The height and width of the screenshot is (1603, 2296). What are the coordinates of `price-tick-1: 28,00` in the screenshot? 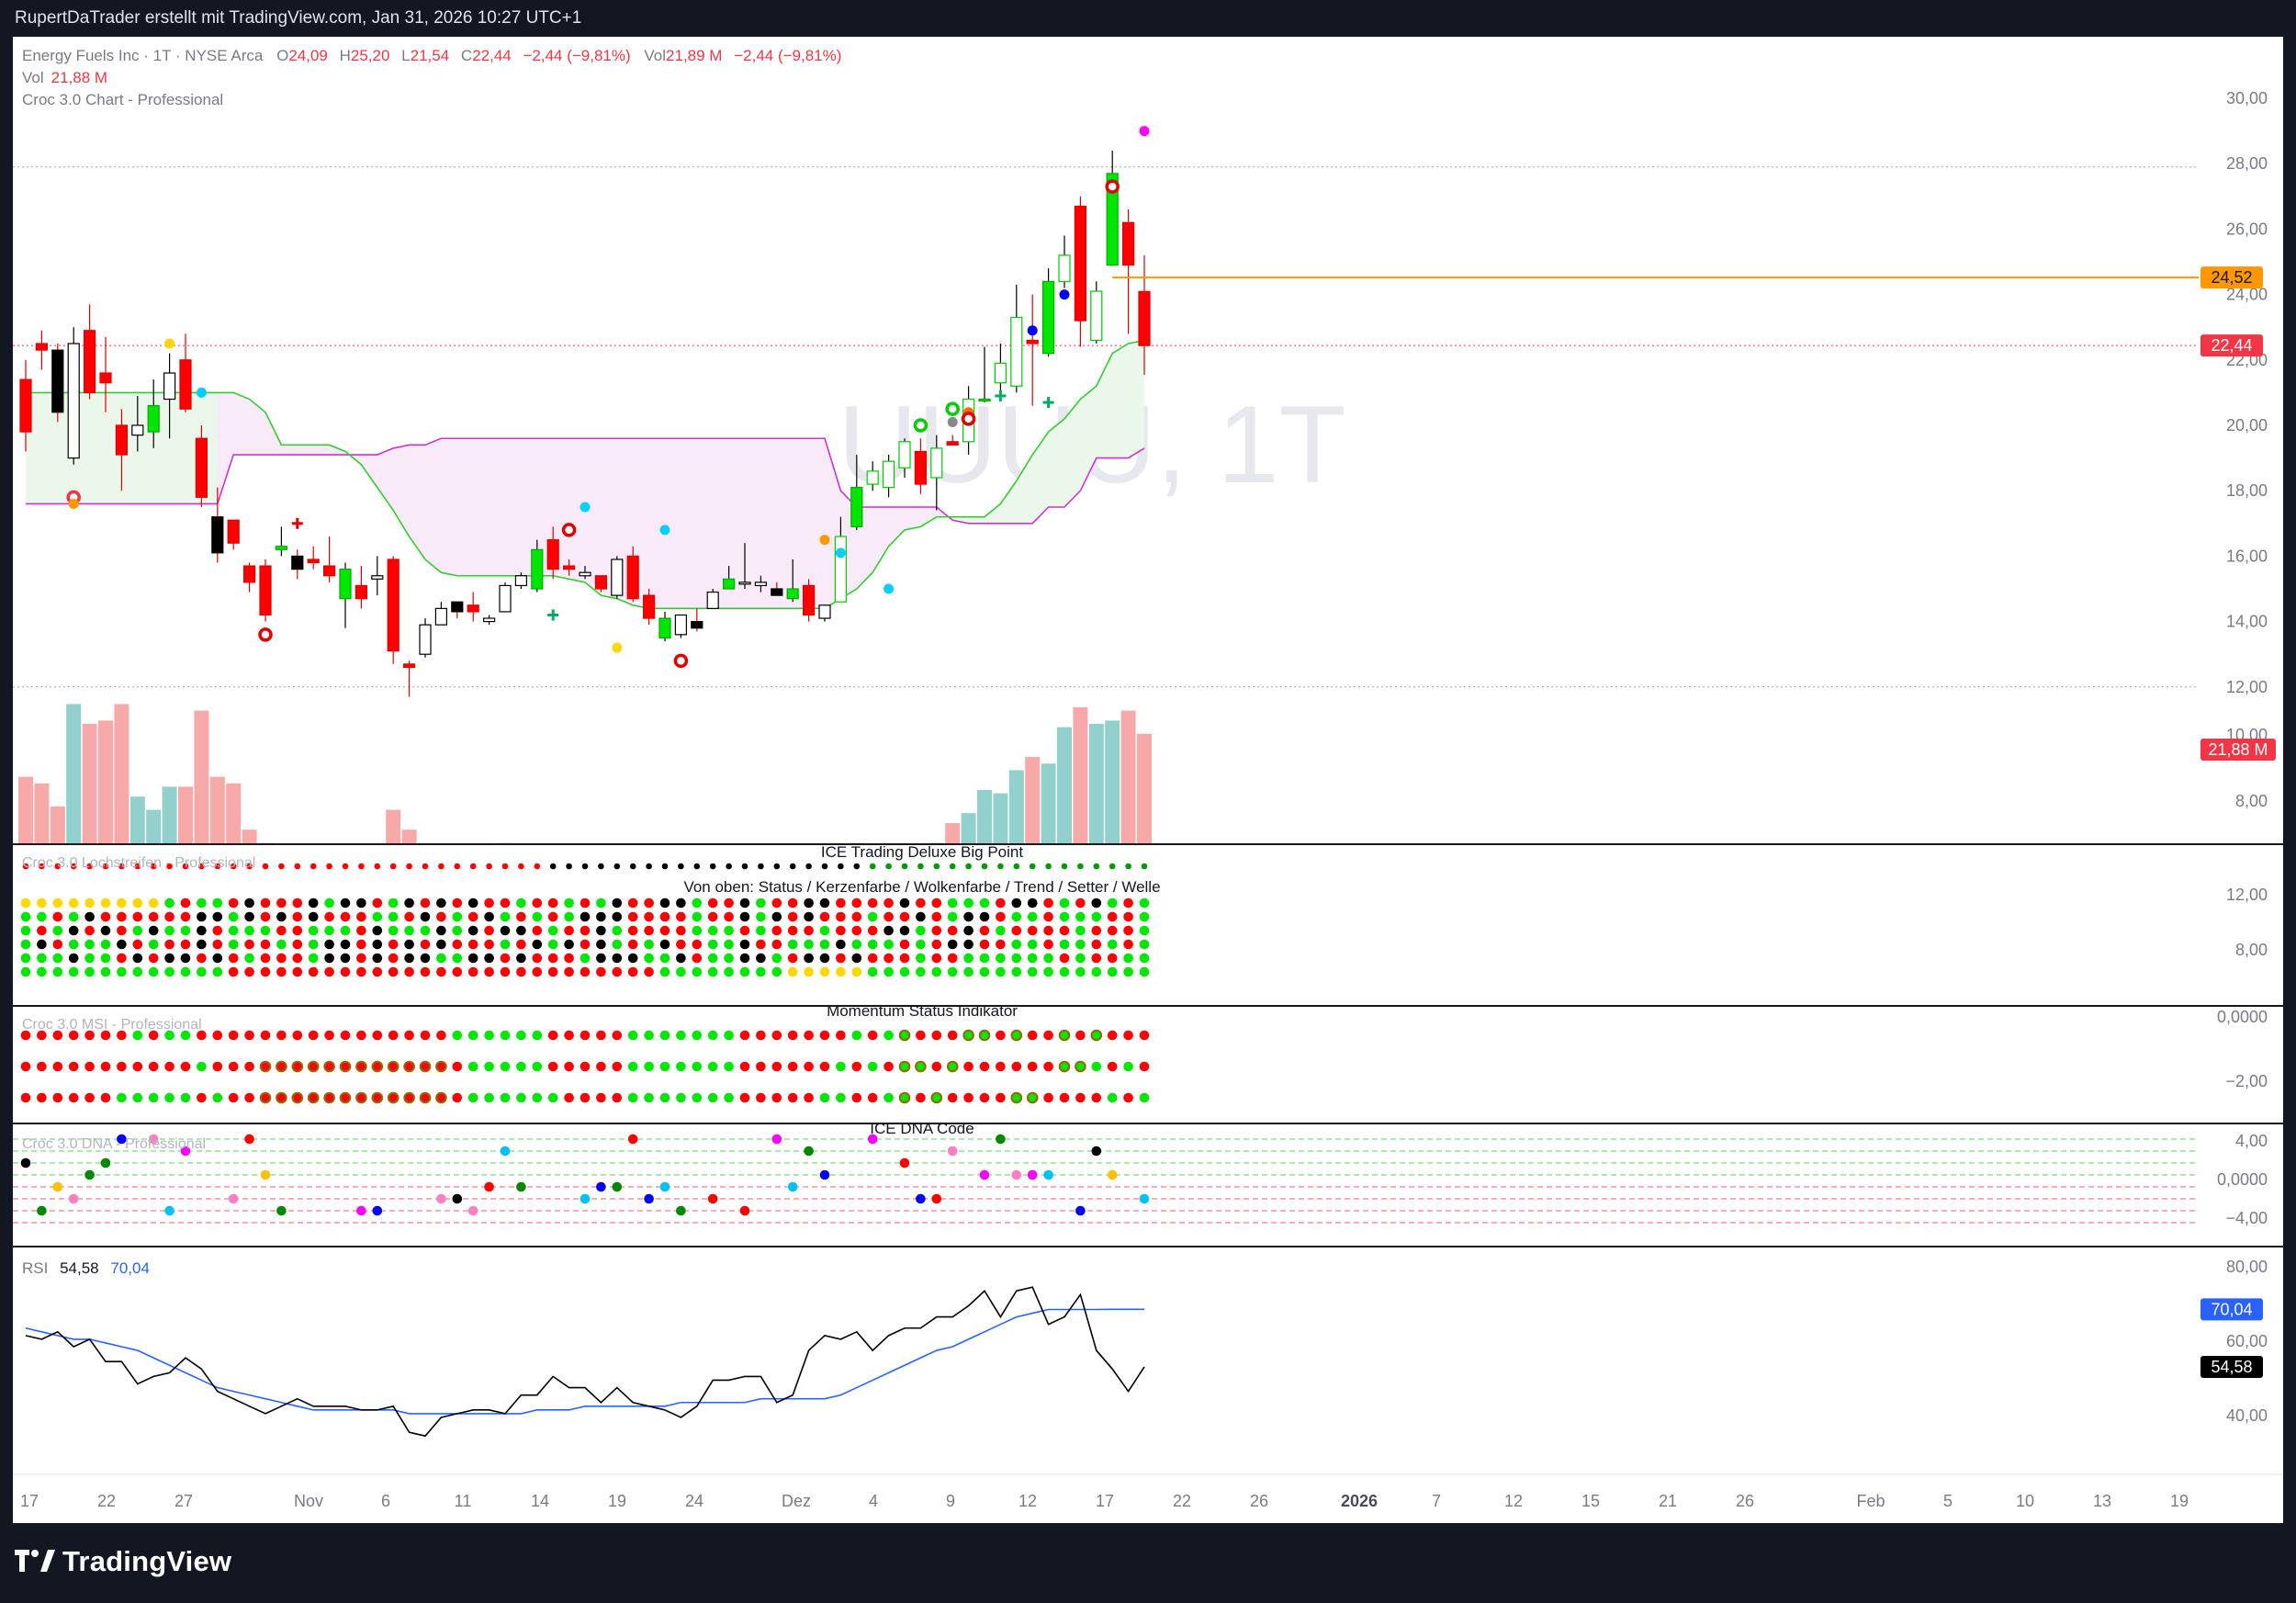 It's located at (2247, 163).